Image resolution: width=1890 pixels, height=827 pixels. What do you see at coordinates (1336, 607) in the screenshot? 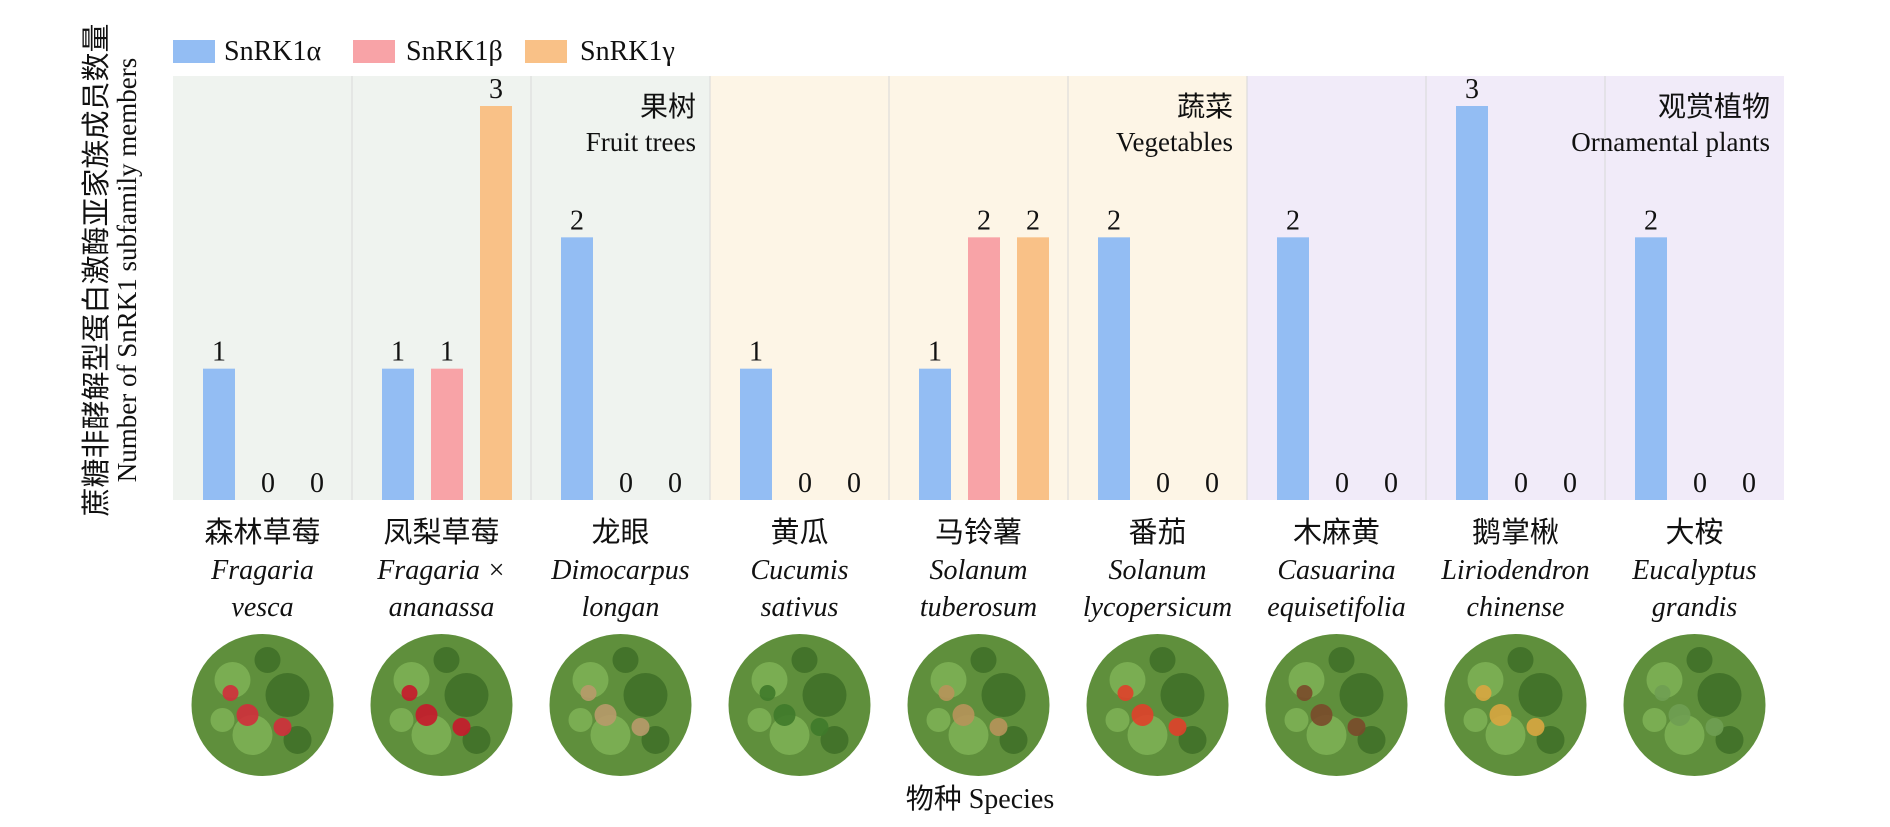
I see `category-label-latin: equisetifolia` at bounding box center [1336, 607].